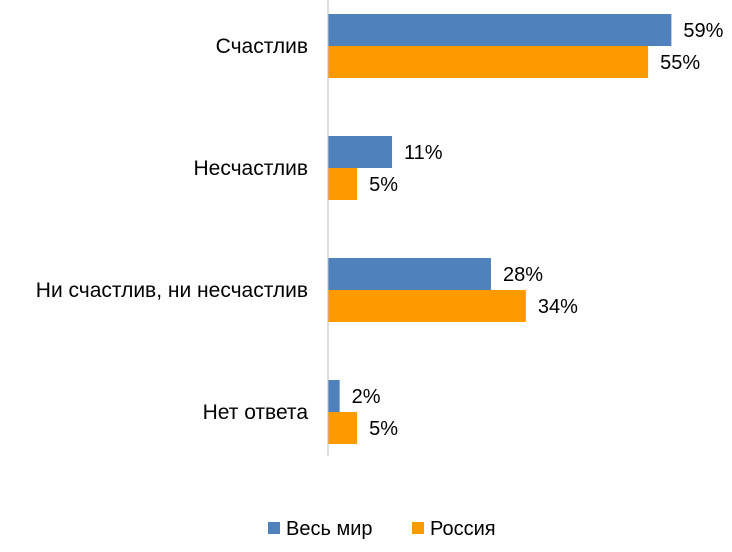  I want to click on legend-label: Весь мир, so click(329, 529).